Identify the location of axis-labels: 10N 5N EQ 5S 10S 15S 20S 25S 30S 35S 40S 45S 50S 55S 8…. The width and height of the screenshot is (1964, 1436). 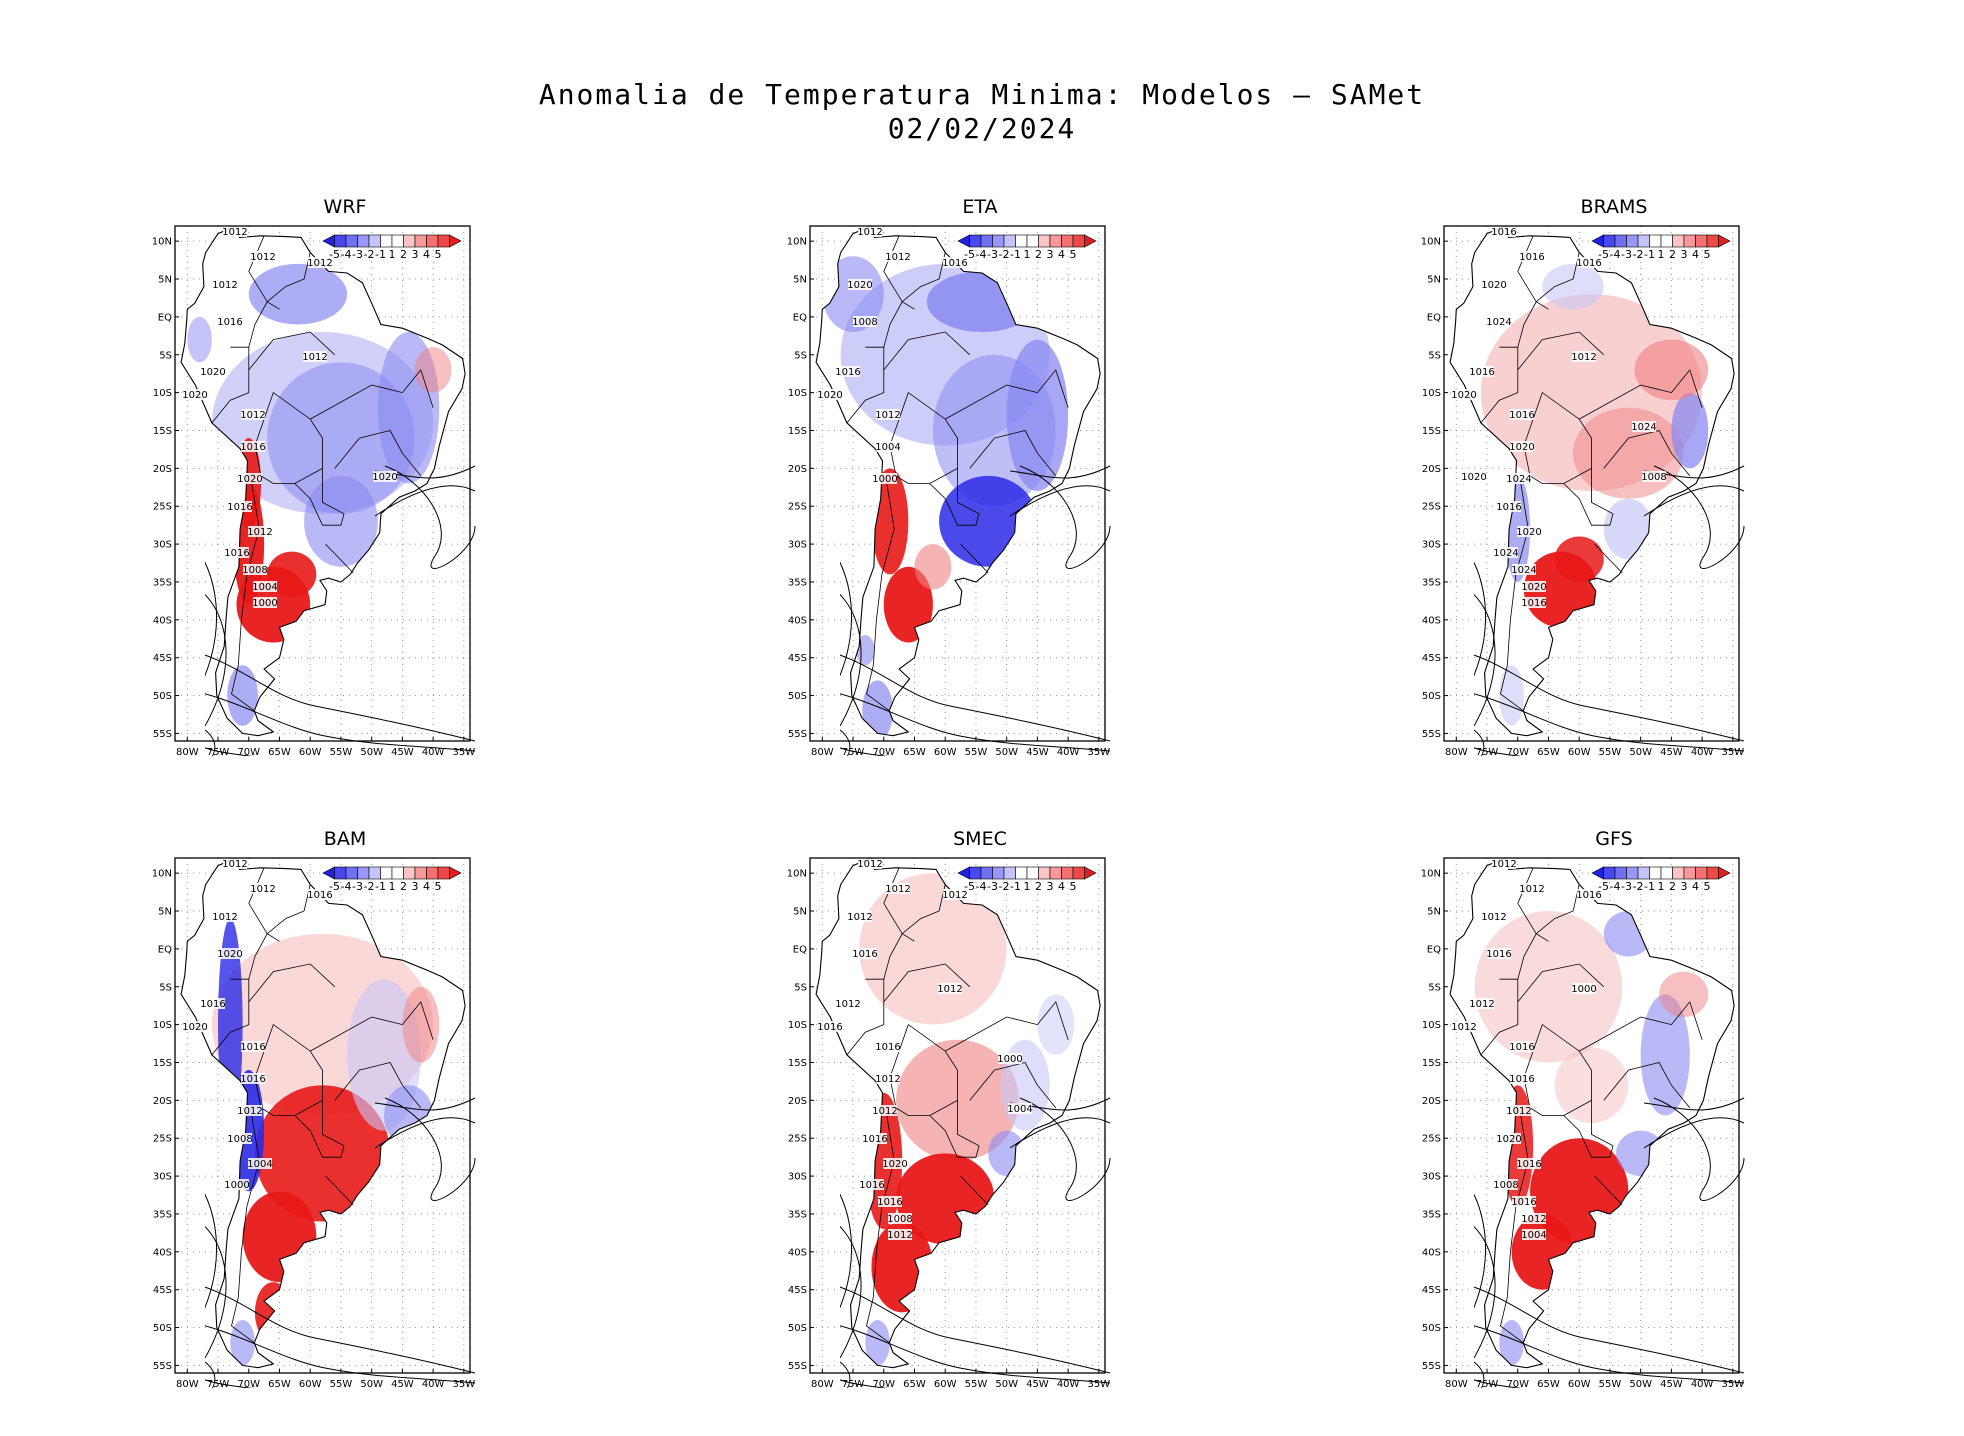
(1582, 496).